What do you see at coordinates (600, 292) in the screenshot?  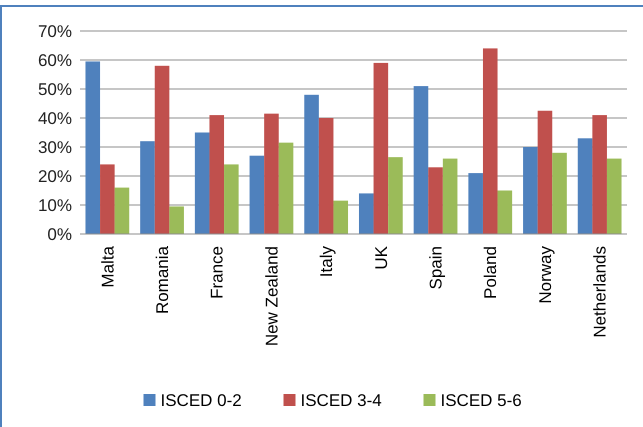 I see `x-tick-label: Netherlands` at bounding box center [600, 292].